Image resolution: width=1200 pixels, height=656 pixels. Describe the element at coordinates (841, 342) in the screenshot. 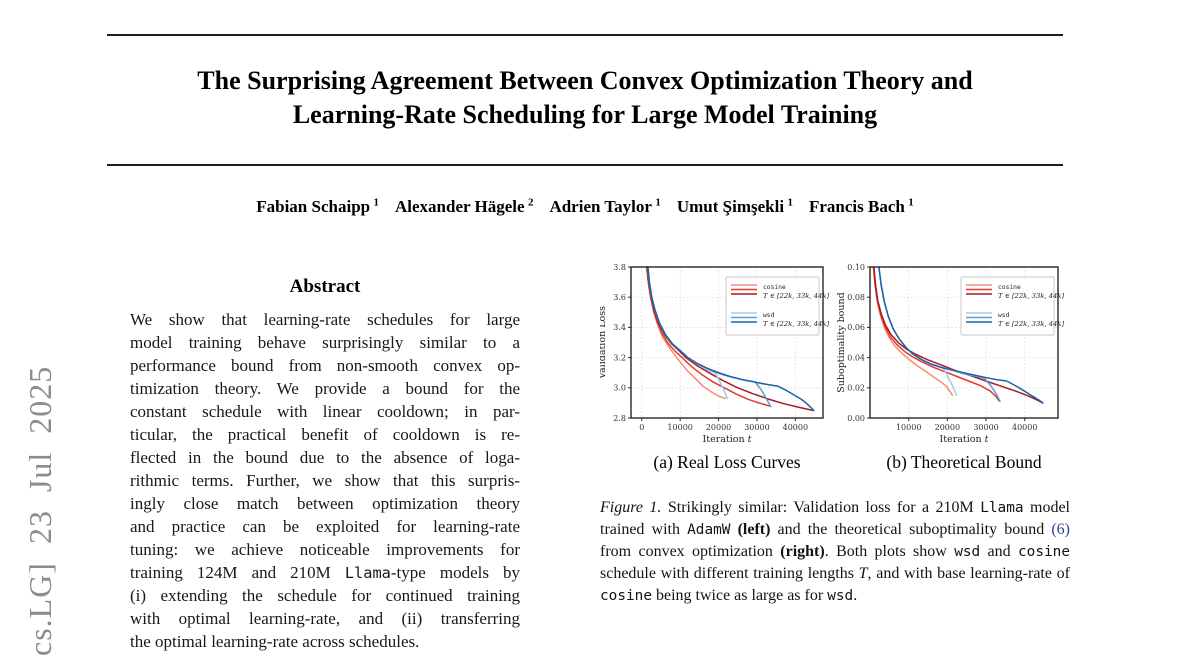

I see `svg-text: Suboptimality bound` at that location.